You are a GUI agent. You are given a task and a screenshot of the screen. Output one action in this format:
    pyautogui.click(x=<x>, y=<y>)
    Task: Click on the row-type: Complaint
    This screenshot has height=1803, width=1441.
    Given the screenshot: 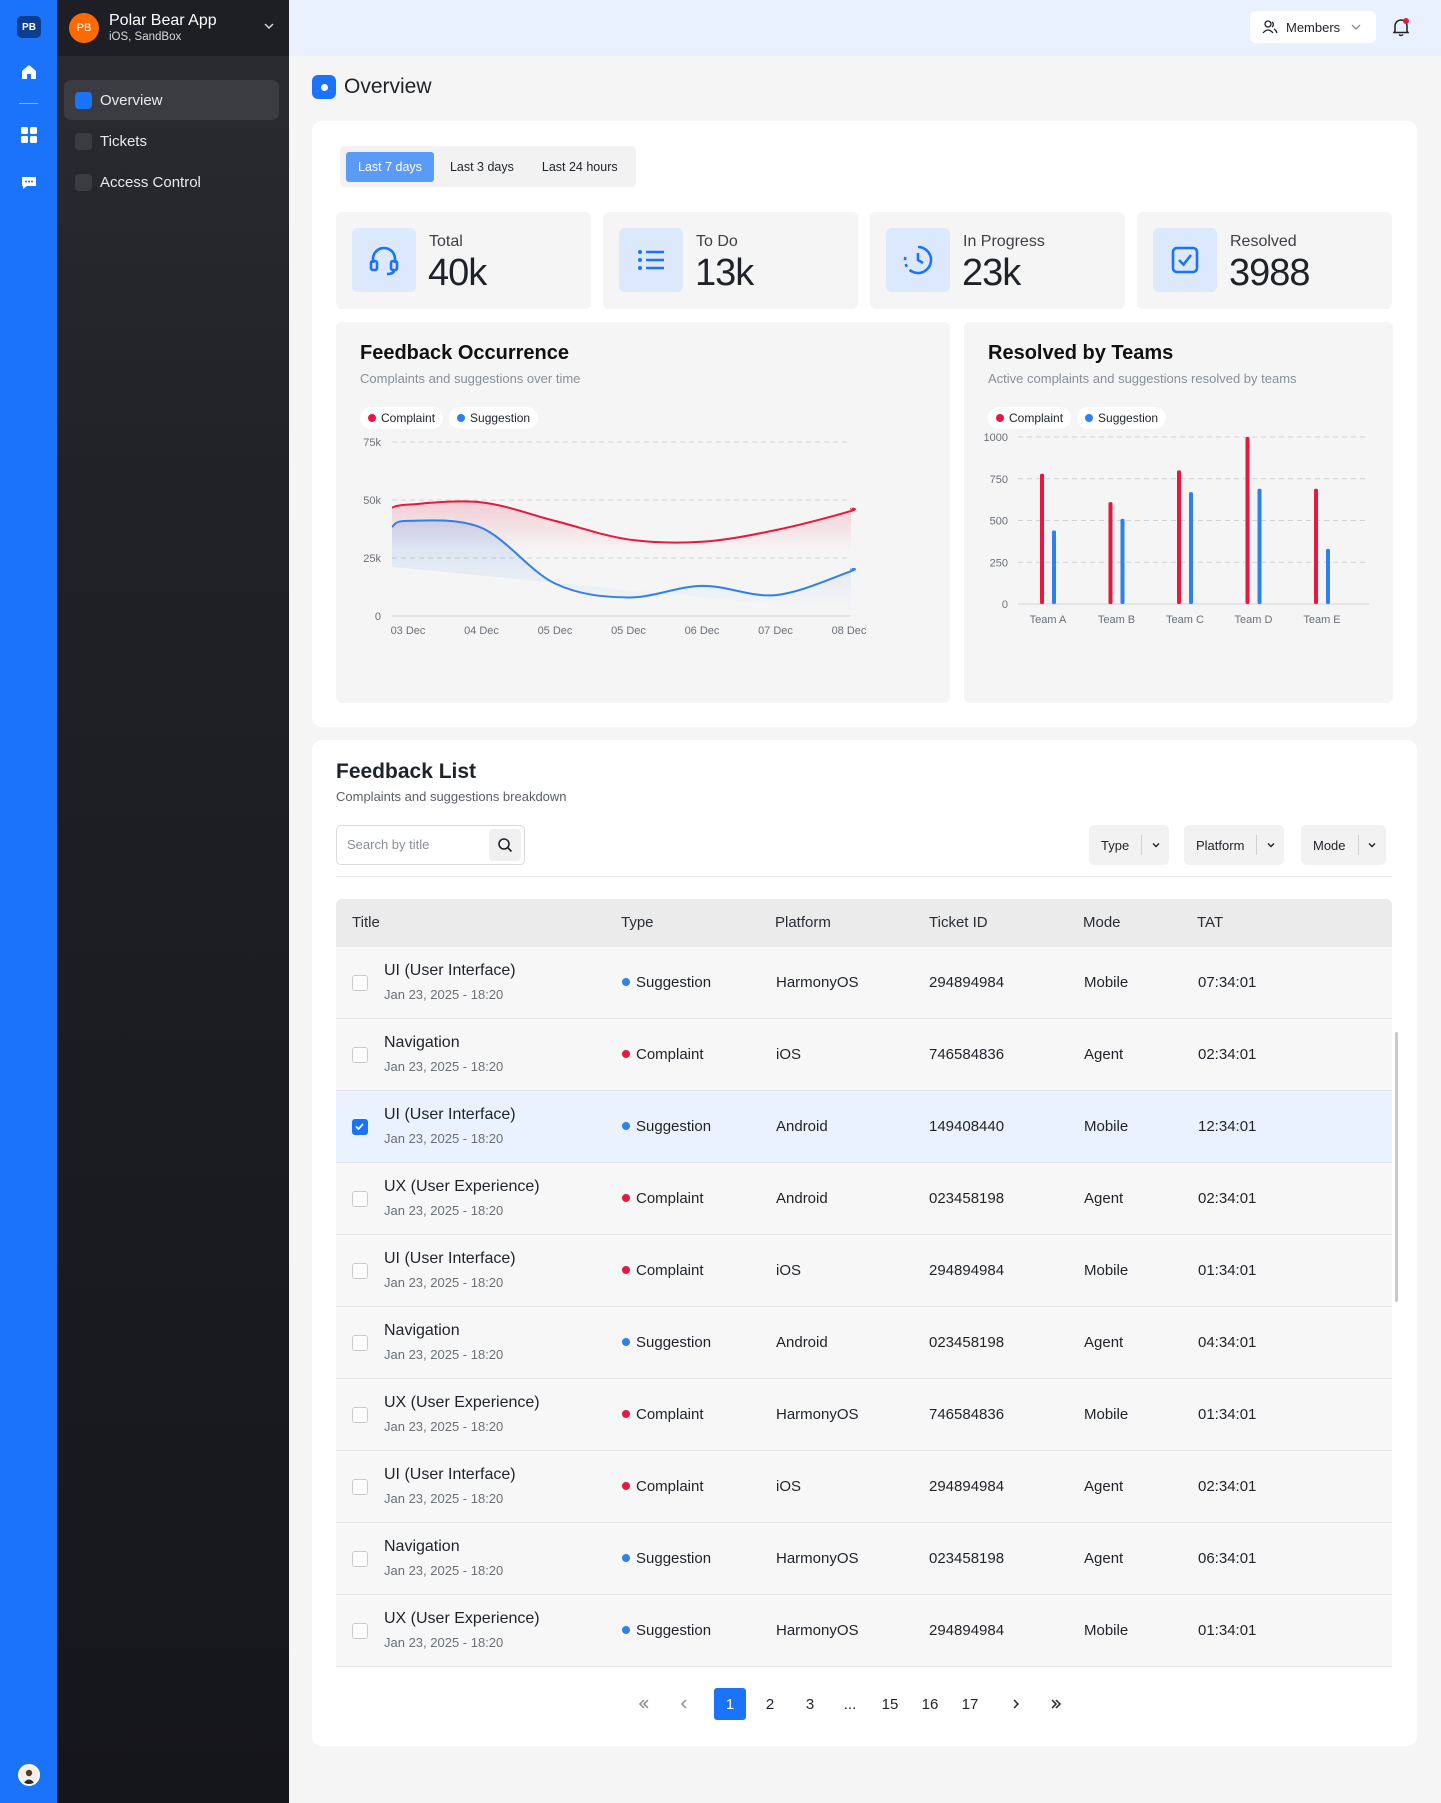 What is the action you would take?
    pyautogui.click(x=663, y=1486)
    